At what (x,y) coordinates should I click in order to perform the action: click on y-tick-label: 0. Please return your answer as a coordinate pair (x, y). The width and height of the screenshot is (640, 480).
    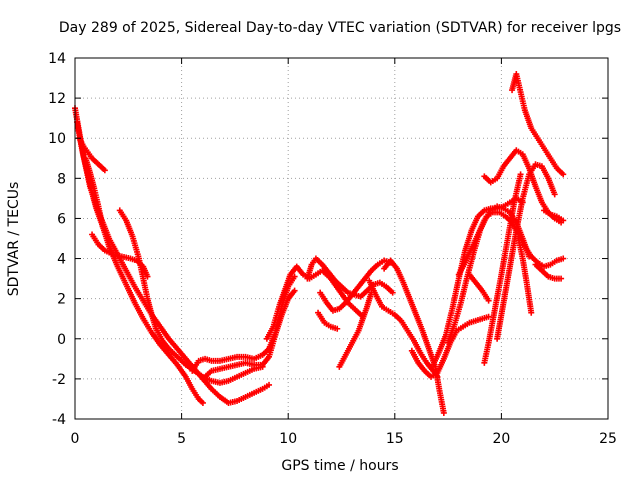
    Looking at the image, I should click on (61, 340).